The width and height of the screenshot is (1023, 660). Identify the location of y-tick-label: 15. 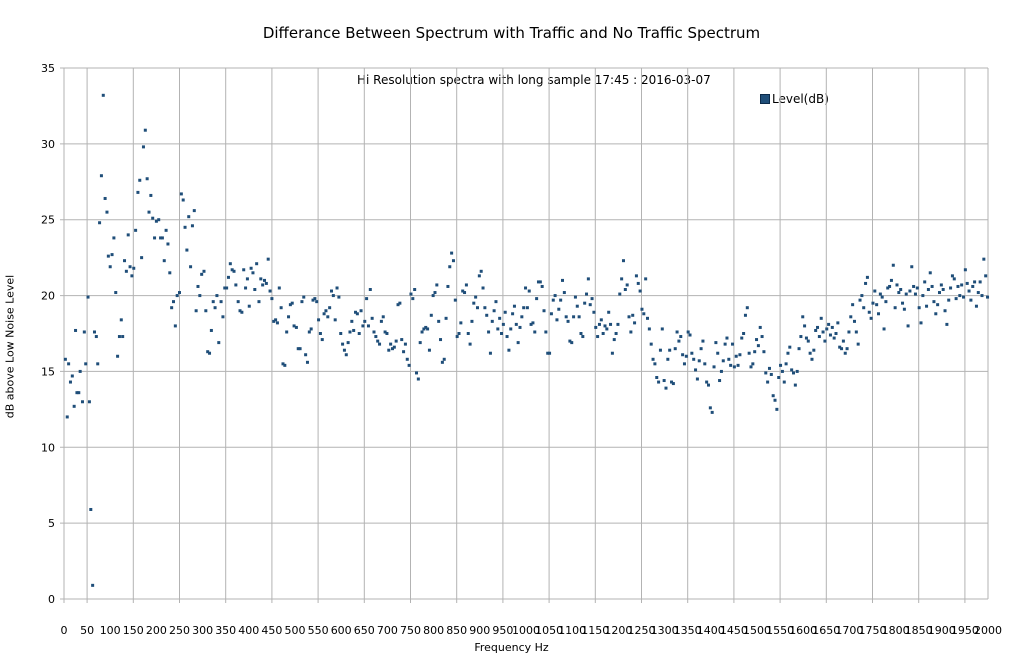
(48, 371).